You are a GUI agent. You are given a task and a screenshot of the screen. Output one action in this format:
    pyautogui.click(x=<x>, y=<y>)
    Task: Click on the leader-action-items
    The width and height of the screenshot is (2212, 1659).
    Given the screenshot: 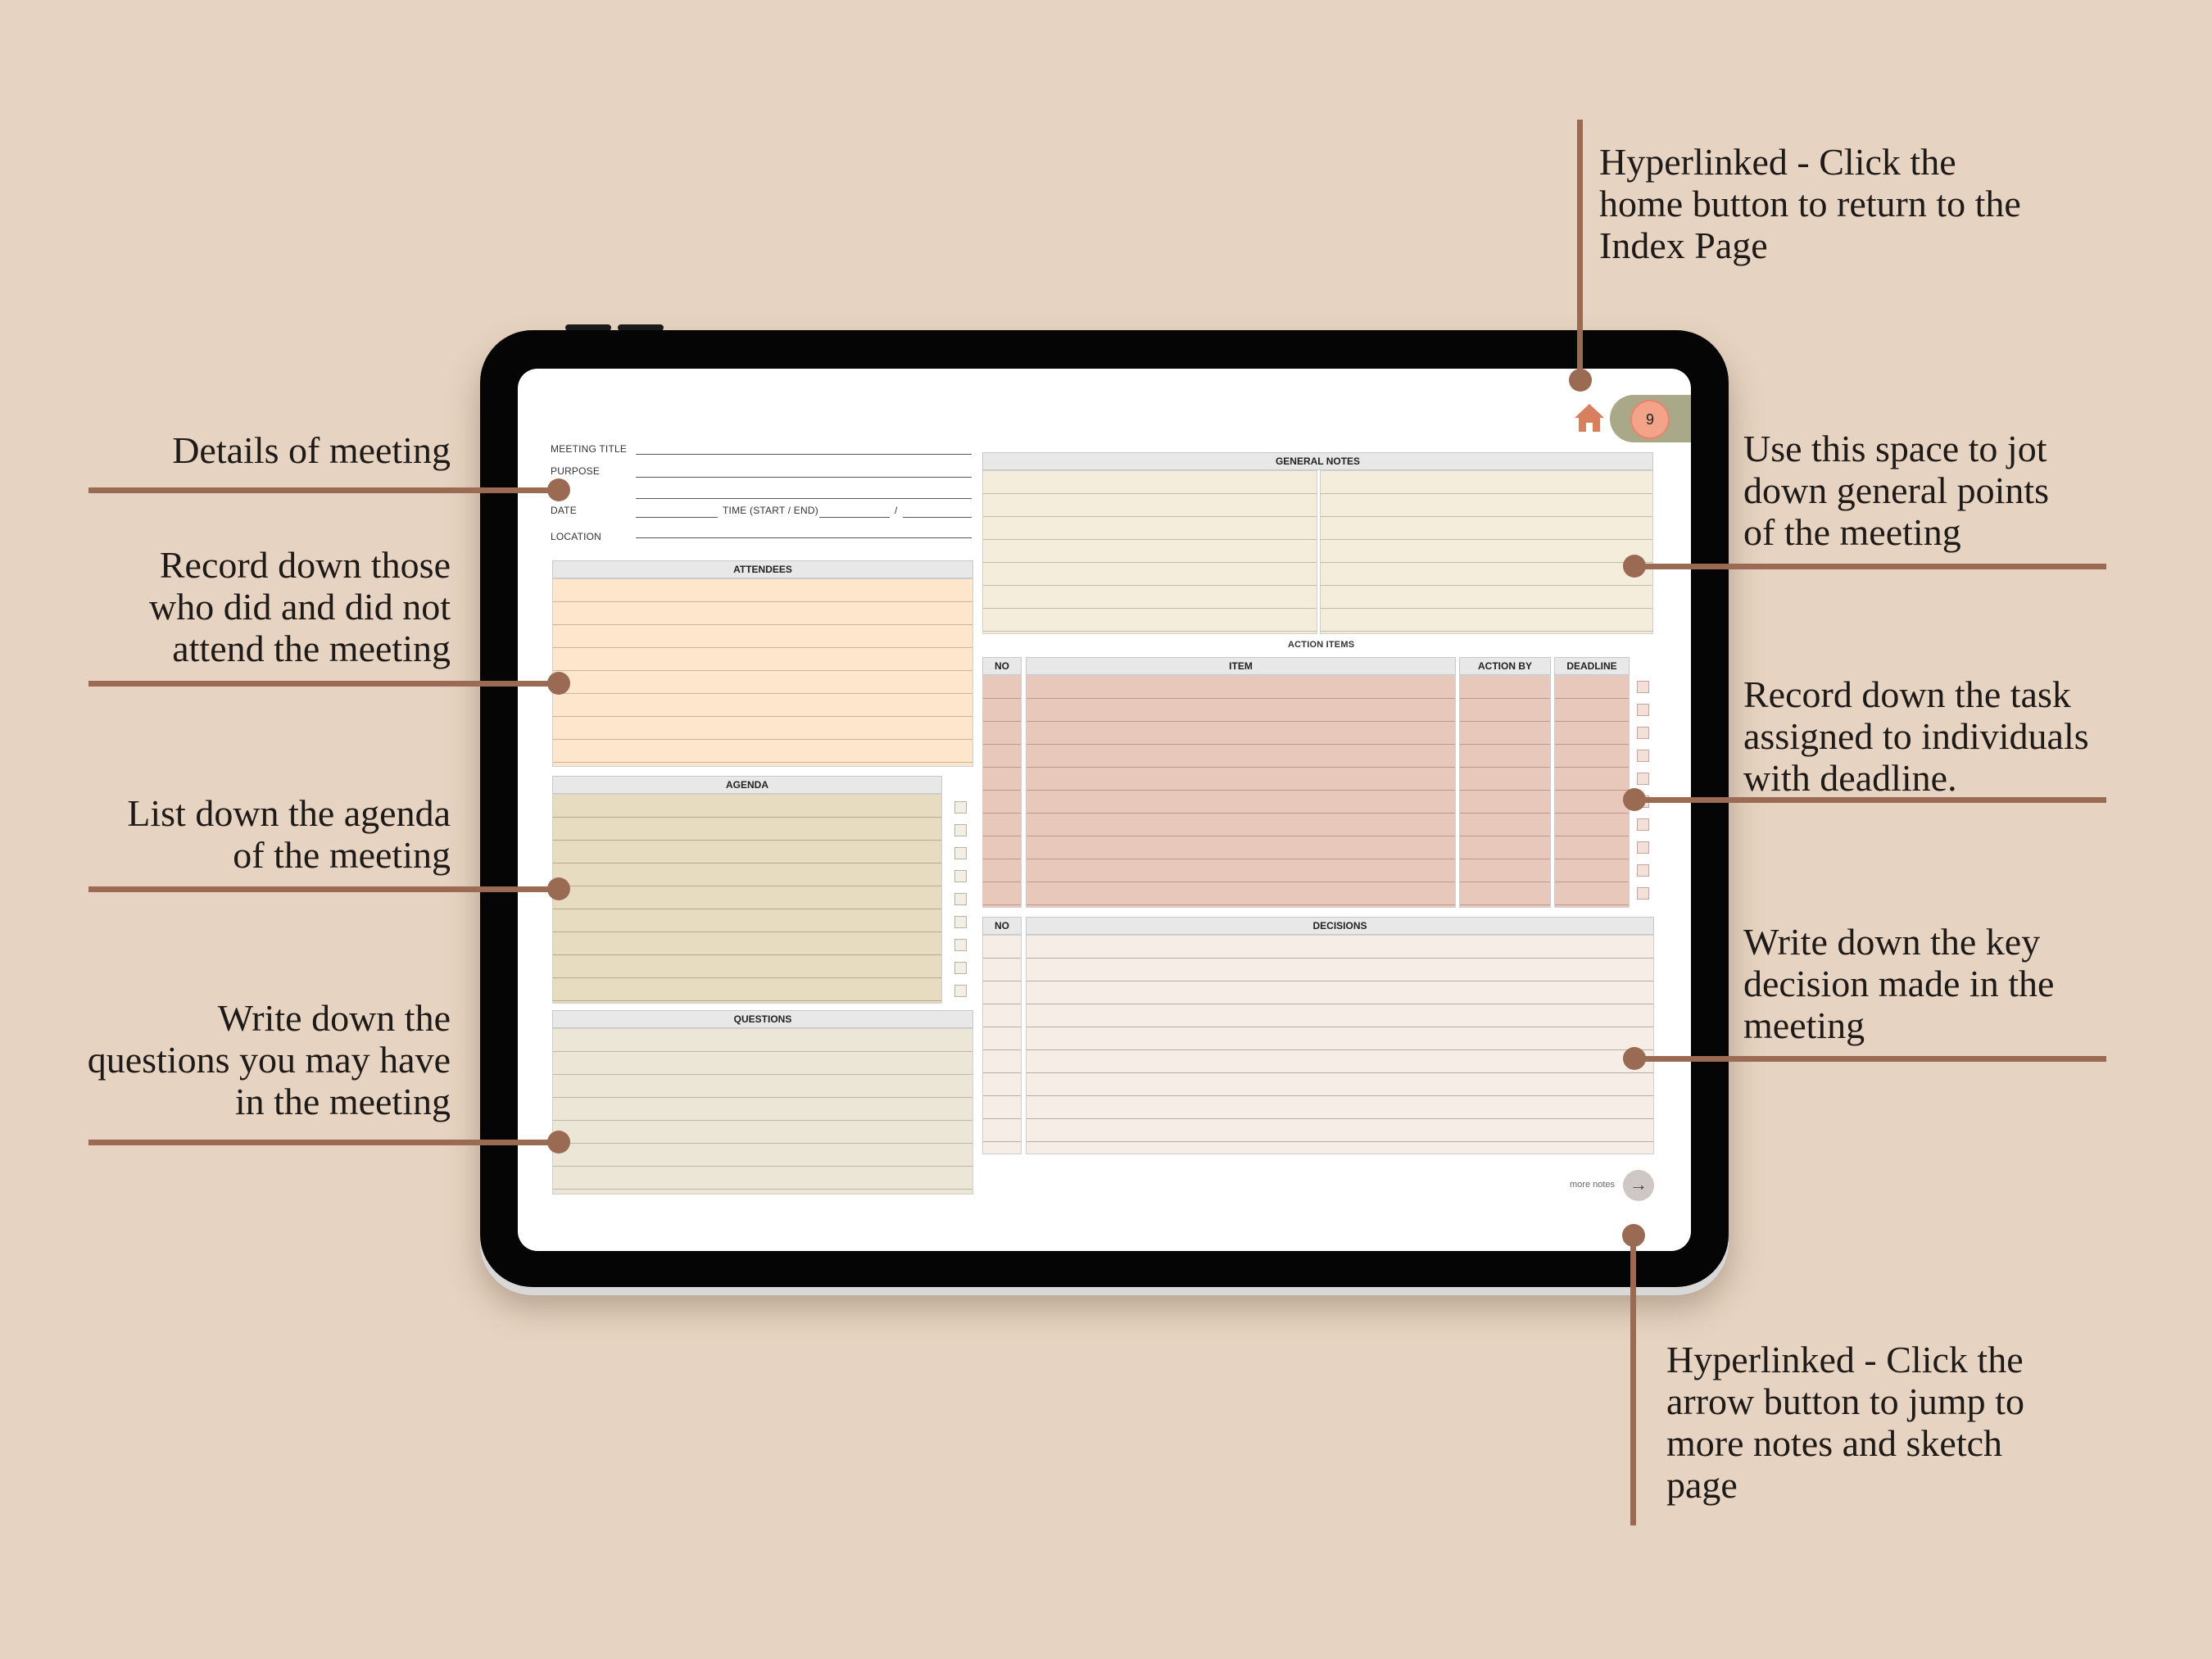 What is the action you would take?
    pyautogui.click(x=1871, y=800)
    